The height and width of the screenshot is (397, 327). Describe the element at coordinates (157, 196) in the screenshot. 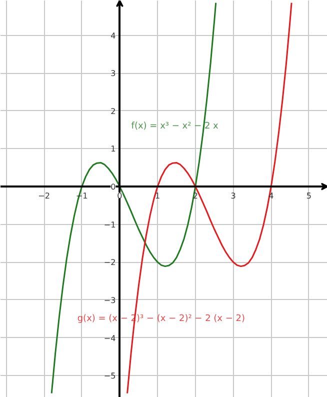

I see `x-tick-label: 1` at that location.